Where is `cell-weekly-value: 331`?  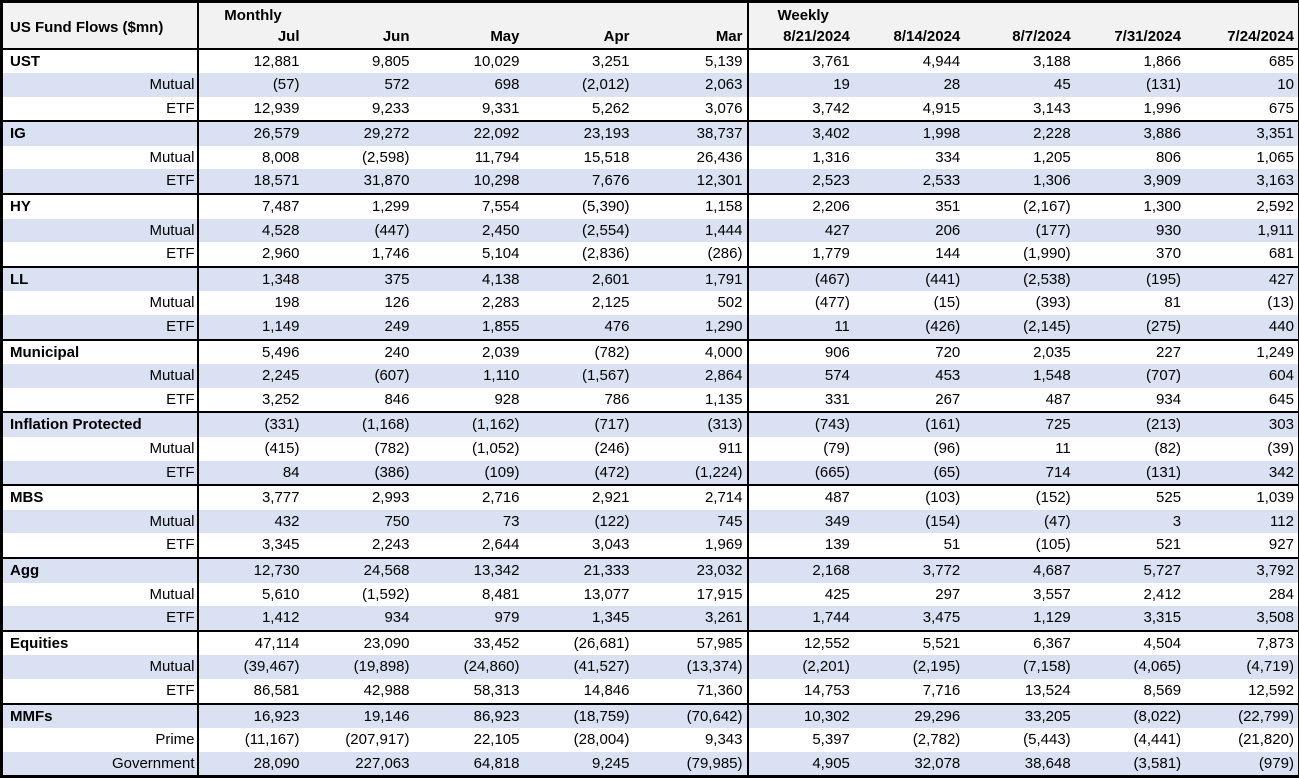
cell-weekly-value: 331 is located at coordinates (837, 399).